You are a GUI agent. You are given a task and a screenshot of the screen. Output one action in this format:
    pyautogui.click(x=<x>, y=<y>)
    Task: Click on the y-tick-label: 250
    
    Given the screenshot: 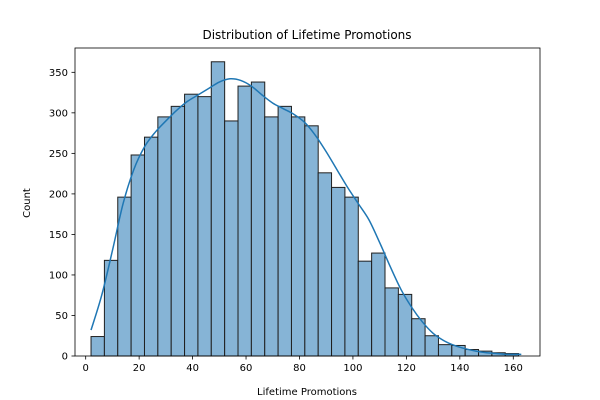 What is the action you would take?
    pyautogui.click(x=58, y=154)
    